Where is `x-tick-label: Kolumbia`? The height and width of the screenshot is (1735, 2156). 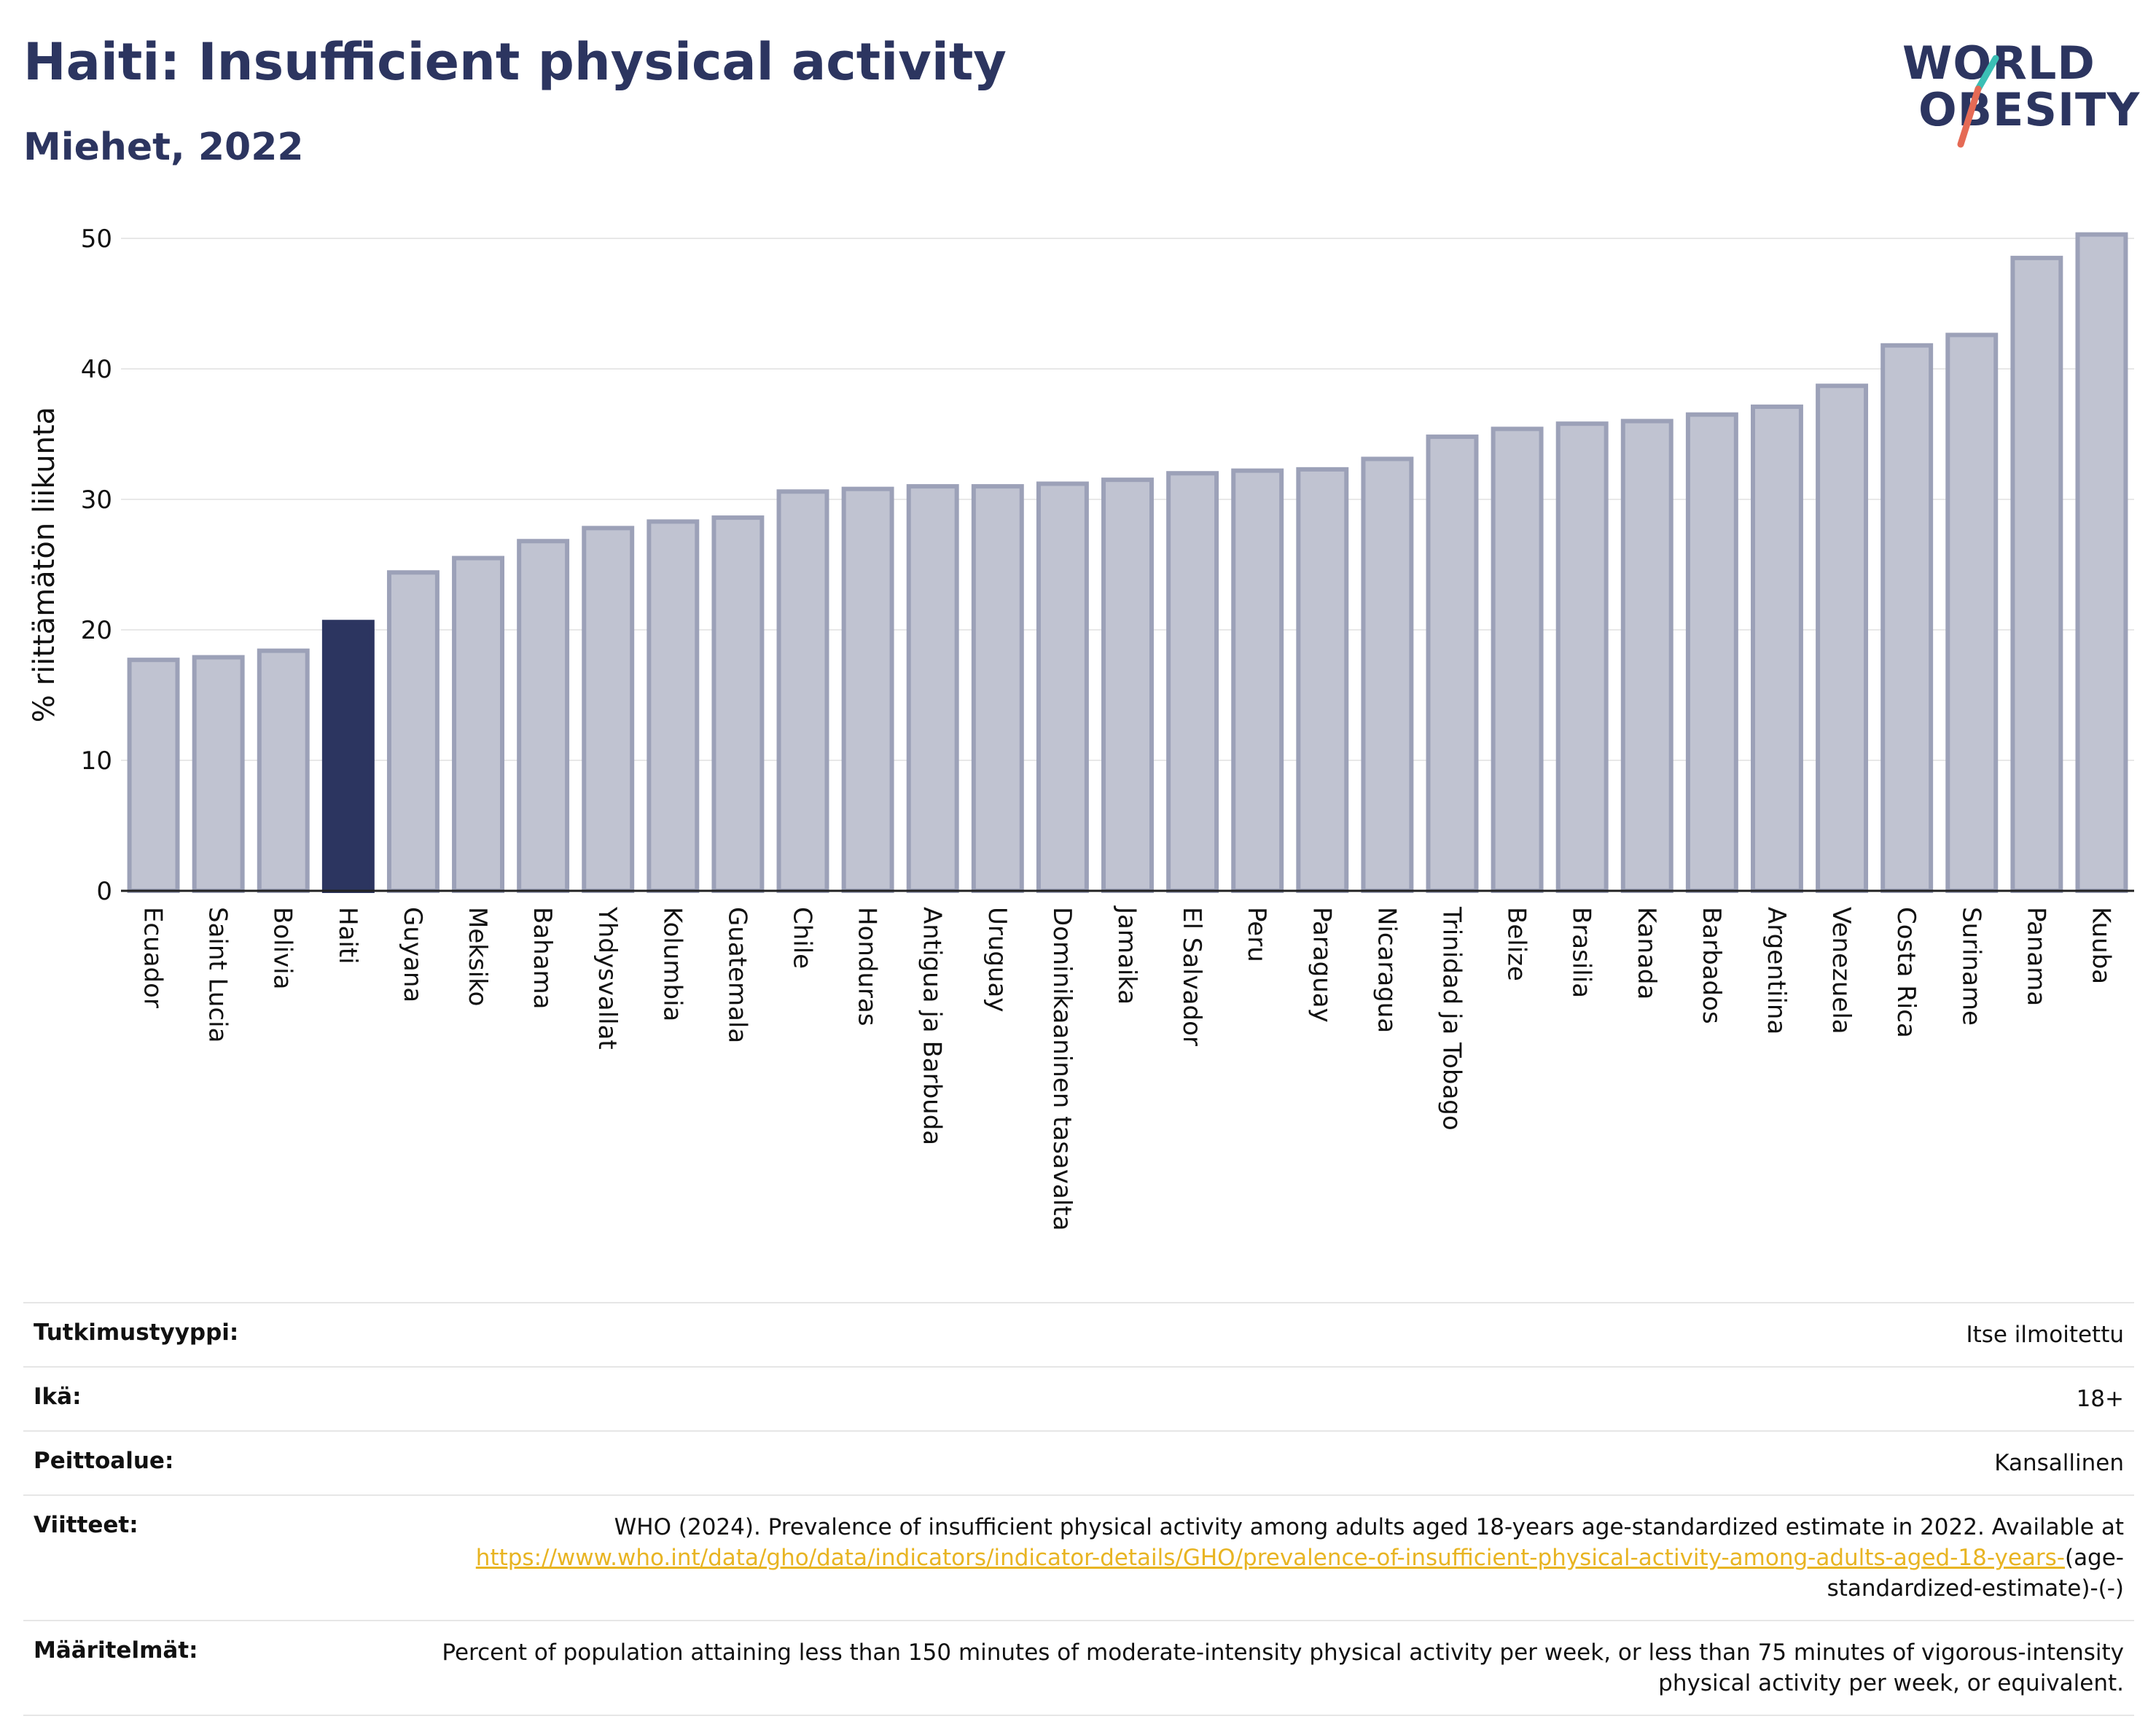
x-tick-label: Kolumbia is located at coordinates (672, 964).